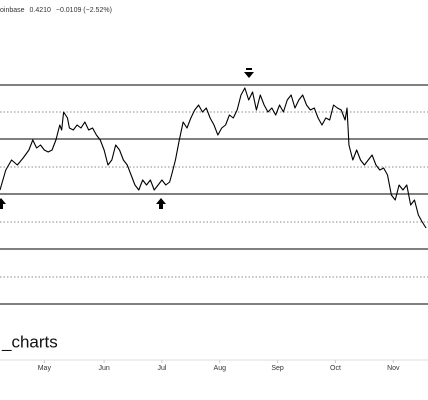 Image resolution: width=428 pixels, height=400 pixels. I want to click on x-tick-label: May, so click(45, 368).